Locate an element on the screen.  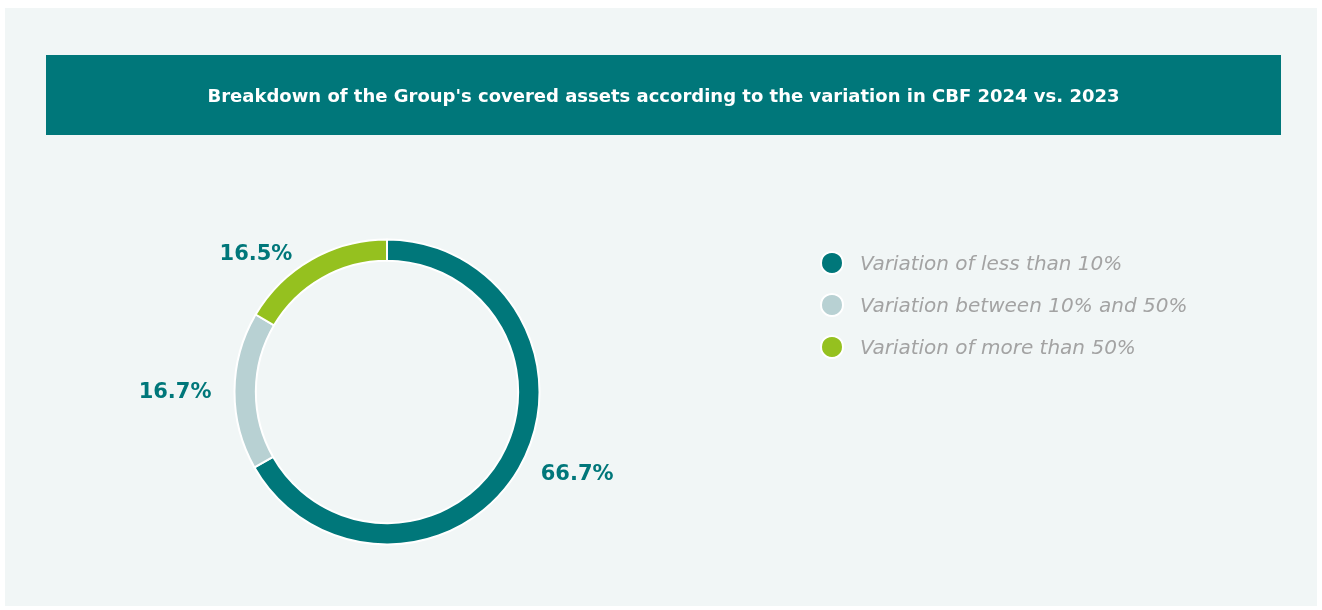
data-label: 66.7% is located at coordinates (577, 472).